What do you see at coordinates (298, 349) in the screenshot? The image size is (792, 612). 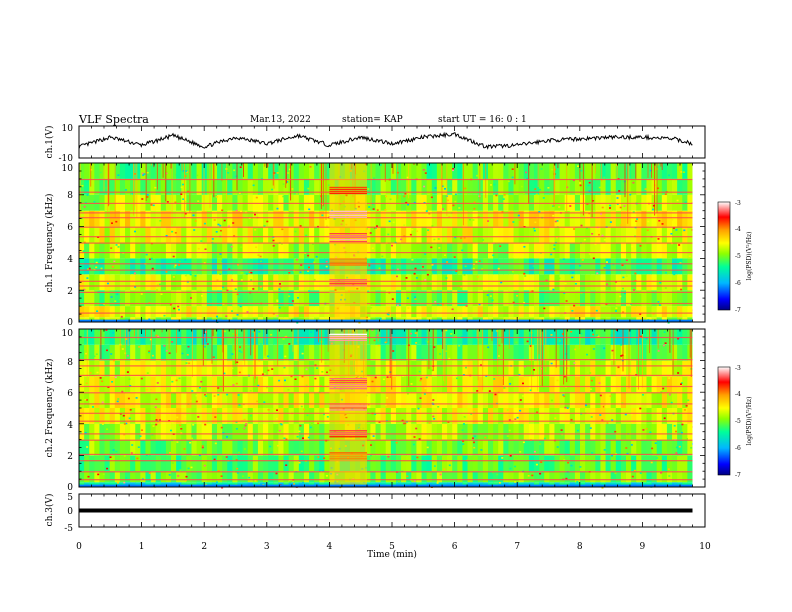 I see `ch2-spec-streak` at bounding box center [298, 349].